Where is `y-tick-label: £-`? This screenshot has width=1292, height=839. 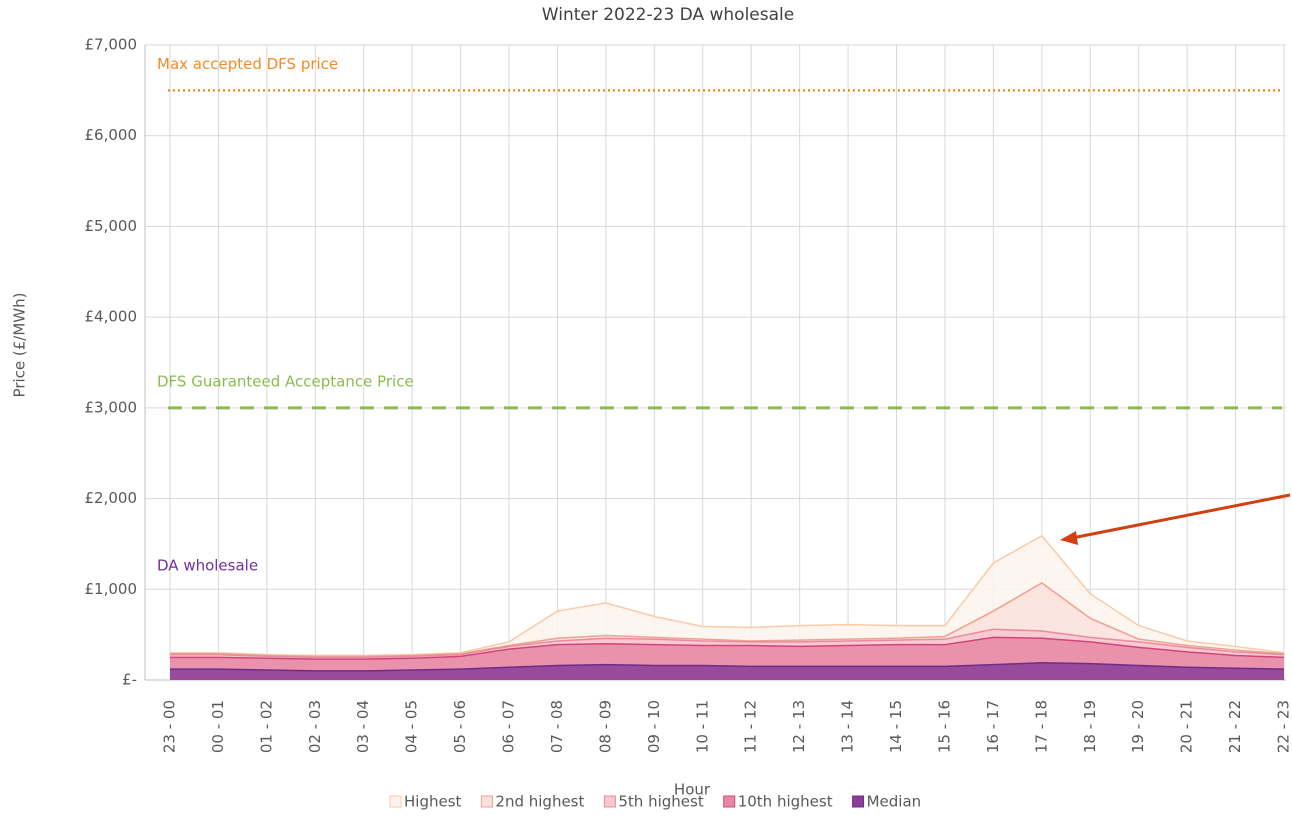 y-tick-label: £- is located at coordinates (129, 680).